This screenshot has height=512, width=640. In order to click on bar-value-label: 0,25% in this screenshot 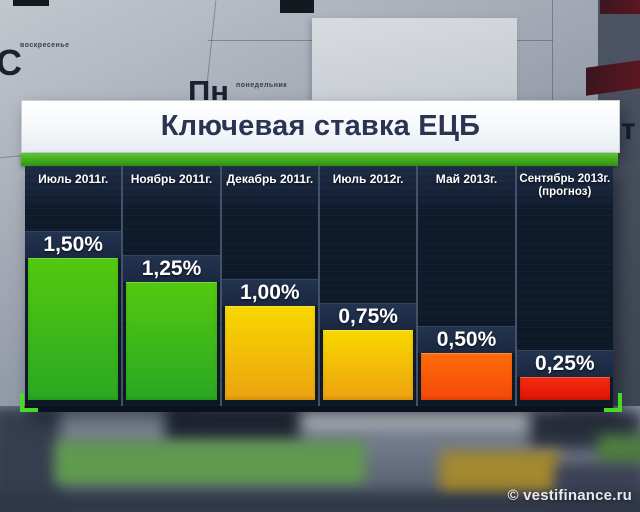, I will do `click(564, 363)`.